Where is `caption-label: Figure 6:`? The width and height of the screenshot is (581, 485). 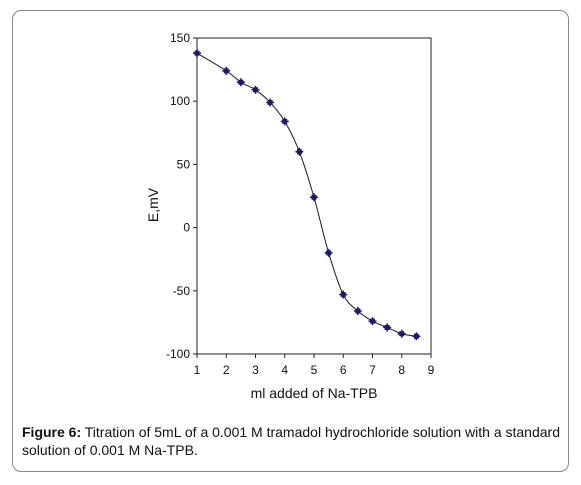 caption-label: Figure 6: is located at coordinates (52, 432).